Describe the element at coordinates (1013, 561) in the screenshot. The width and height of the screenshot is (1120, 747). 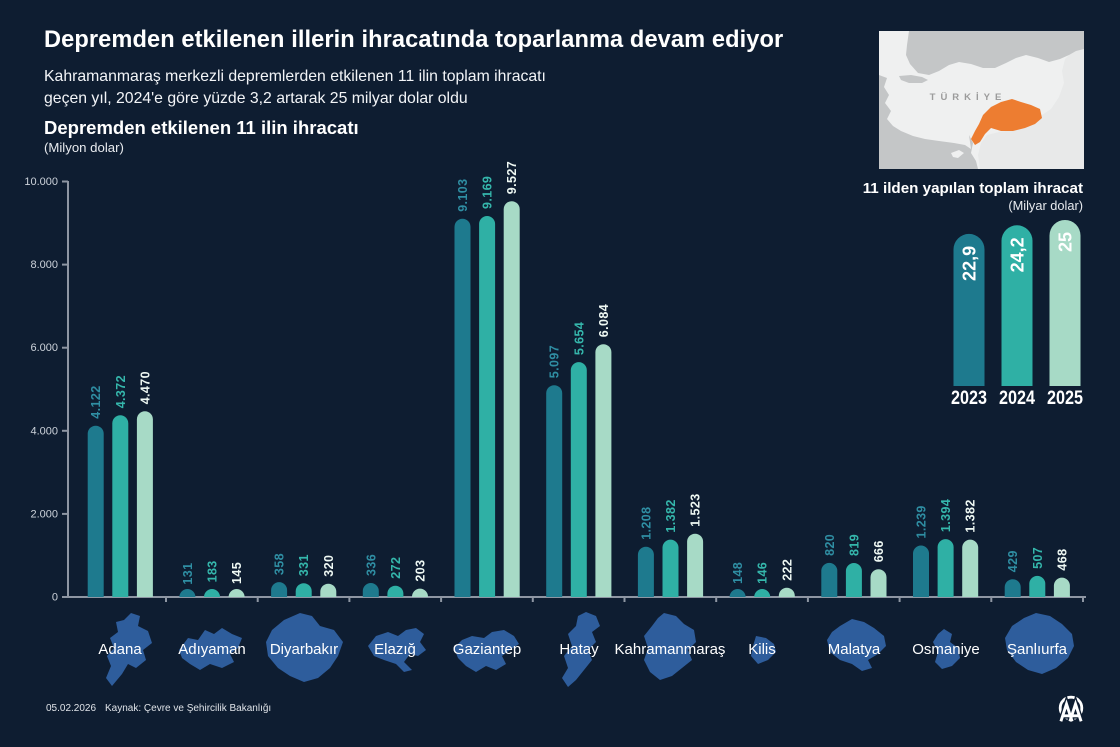
I see `svg-text: 429` at that location.